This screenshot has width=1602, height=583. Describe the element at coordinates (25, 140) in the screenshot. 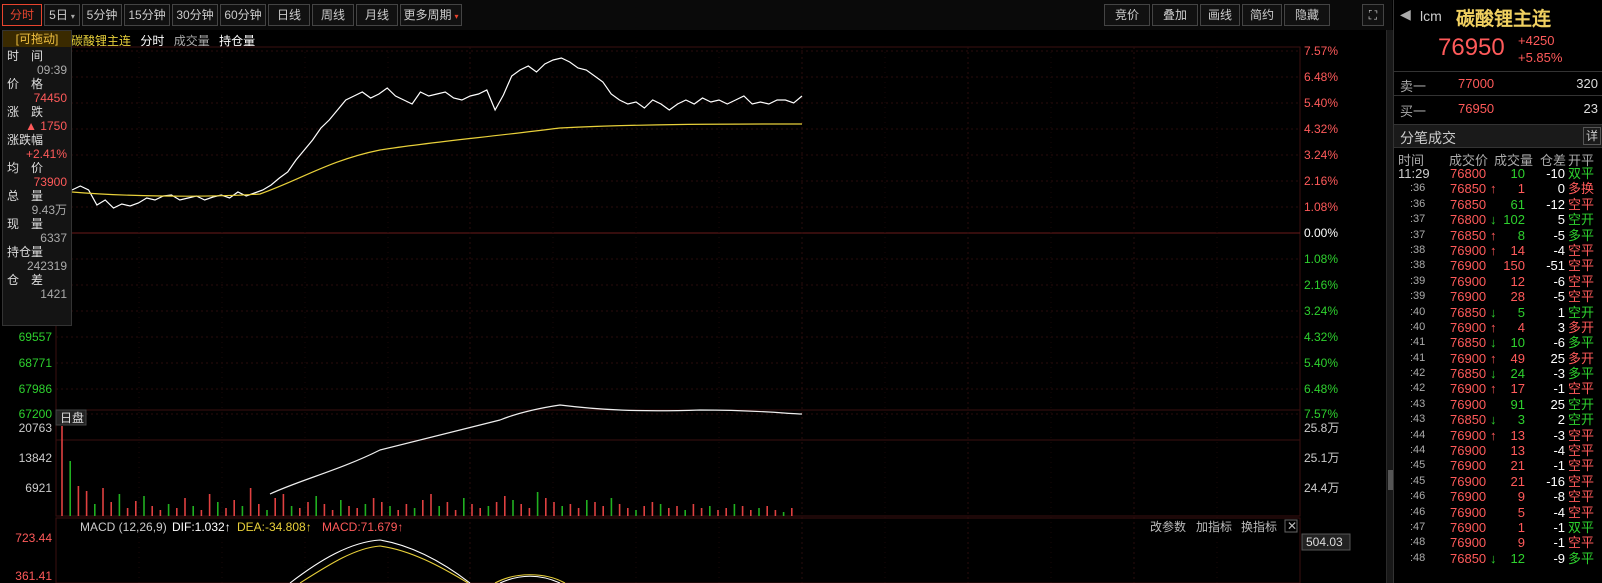

I see `info-label: 涨跌幅` at that location.